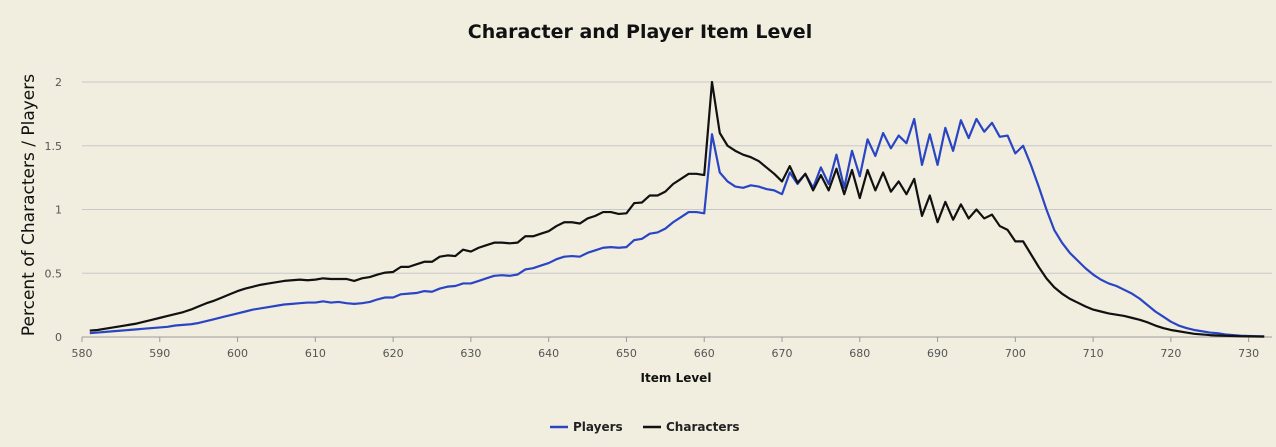  I want to click on x-tick-label: 590, so click(159, 353).